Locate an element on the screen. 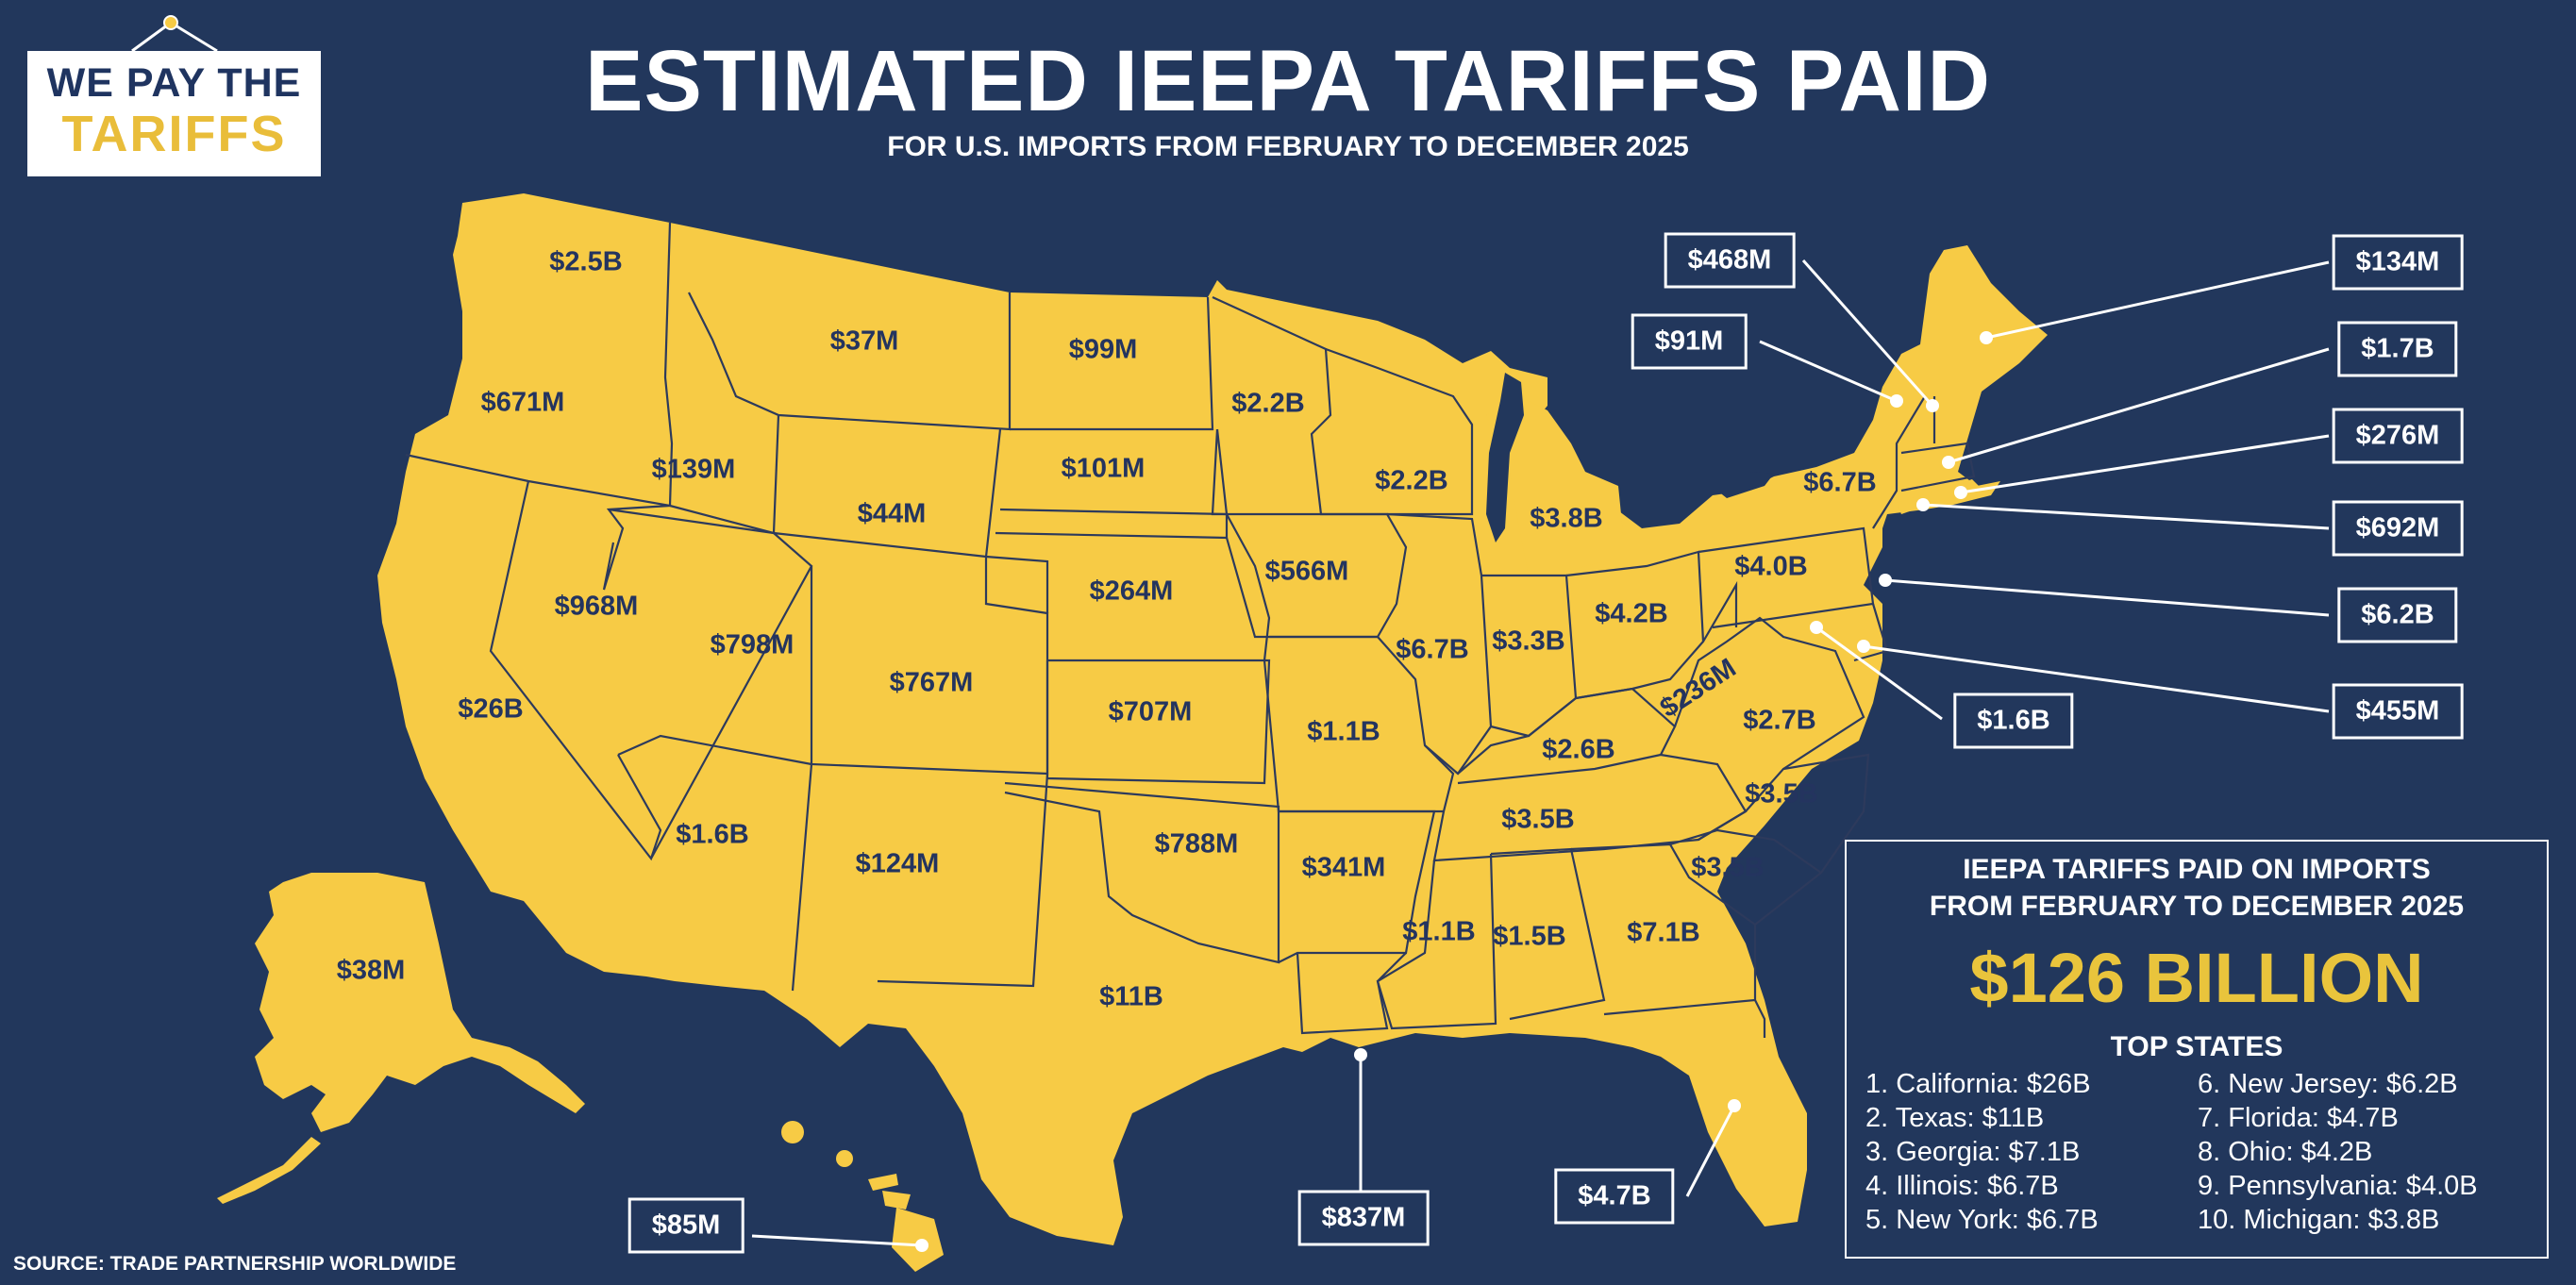  state-label-ok: $788M is located at coordinates (1196, 843).